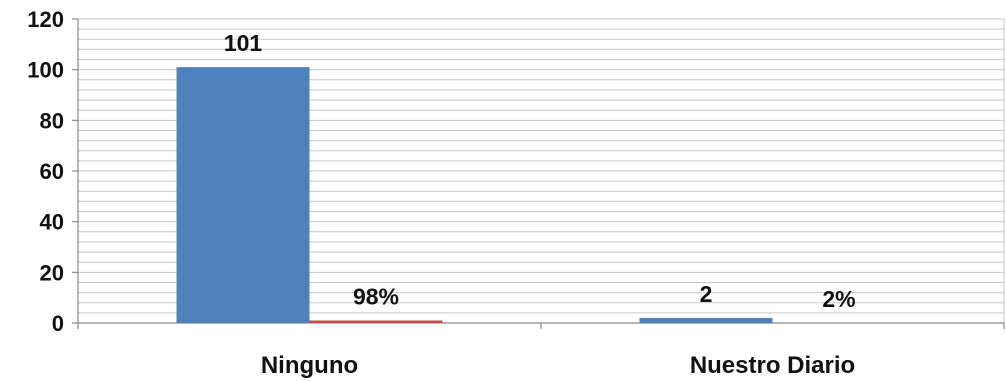 This screenshot has width=1006, height=381. I want to click on data-label: 2, so click(706, 294).